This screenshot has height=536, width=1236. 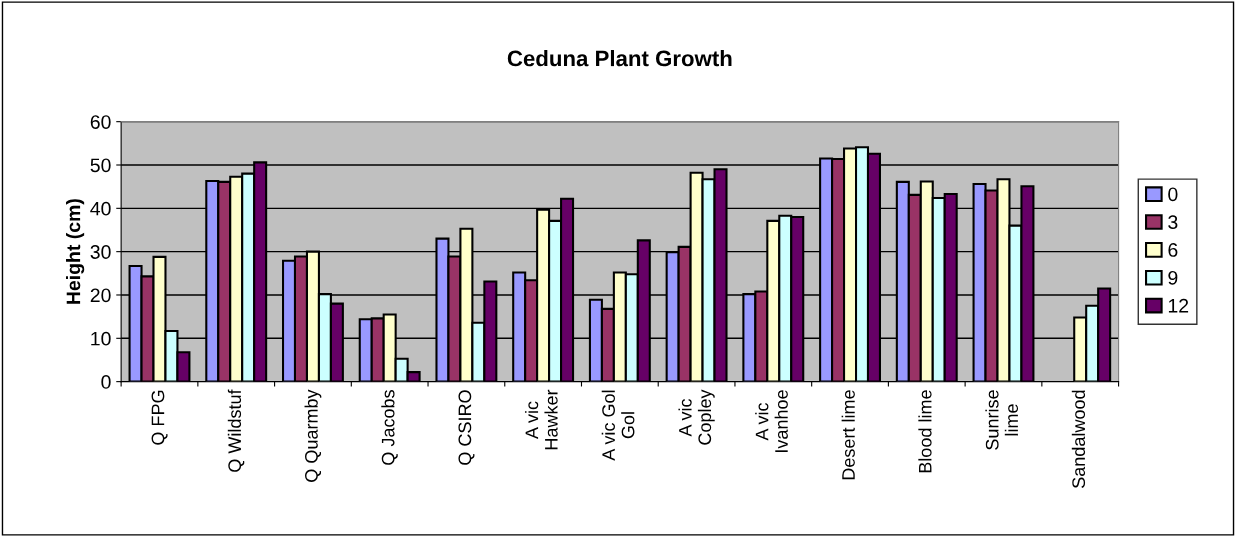 I want to click on y-tick-label: 20, so click(x=100, y=295).